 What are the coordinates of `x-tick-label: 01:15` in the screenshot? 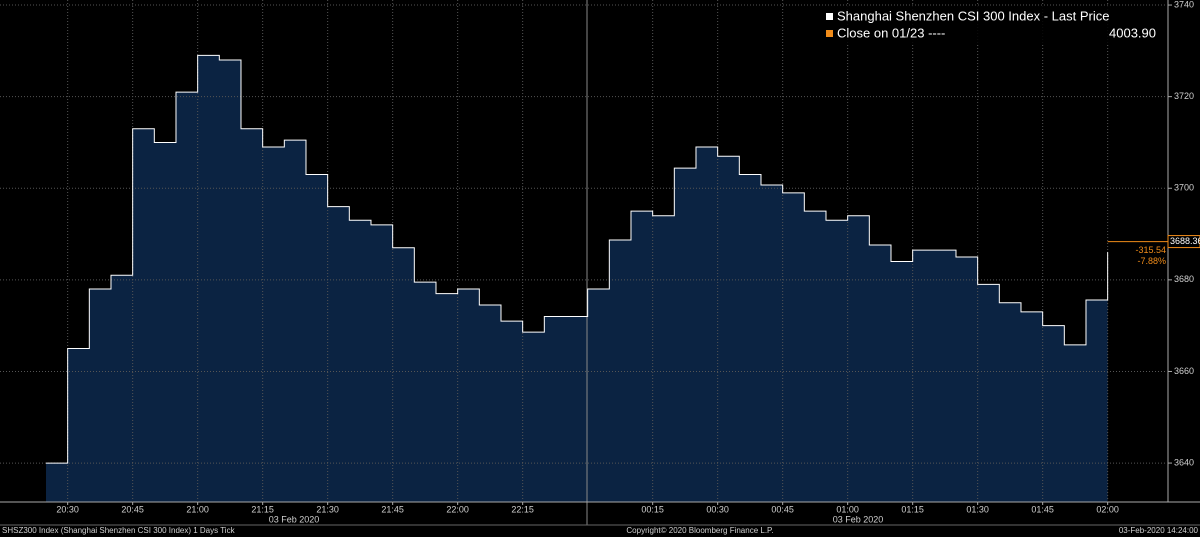 It's located at (912, 509).